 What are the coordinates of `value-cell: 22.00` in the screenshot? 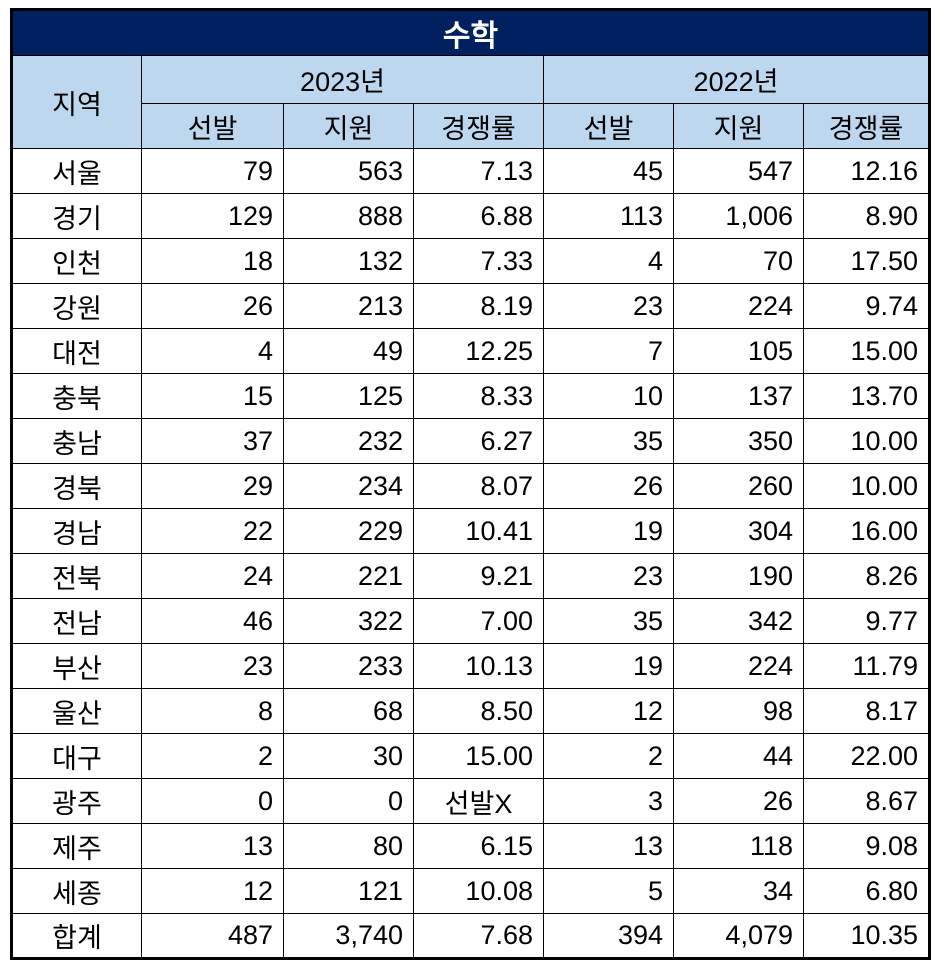 It's located at (866, 756).